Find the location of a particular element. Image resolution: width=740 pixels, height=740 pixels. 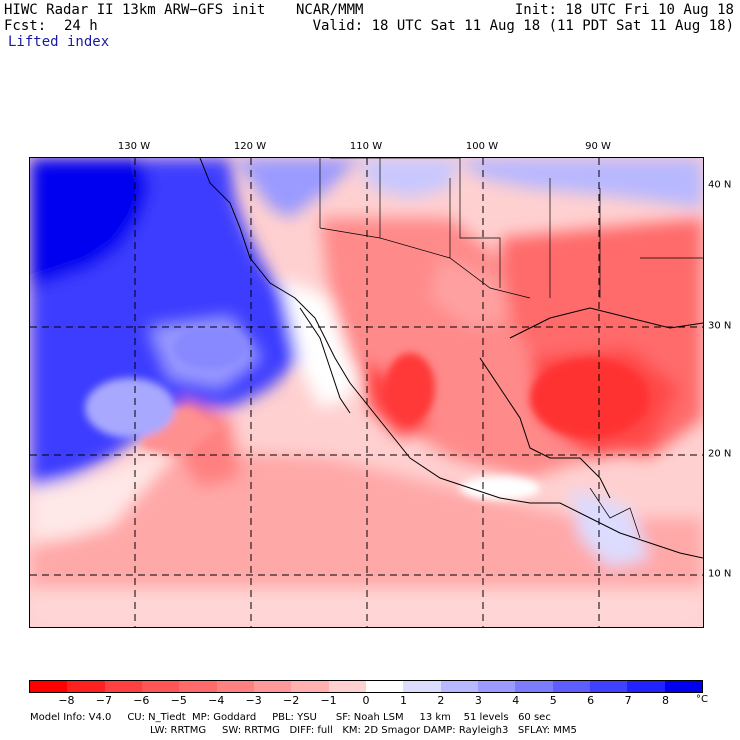

lat-label-20n: 20 N is located at coordinates (720, 454).